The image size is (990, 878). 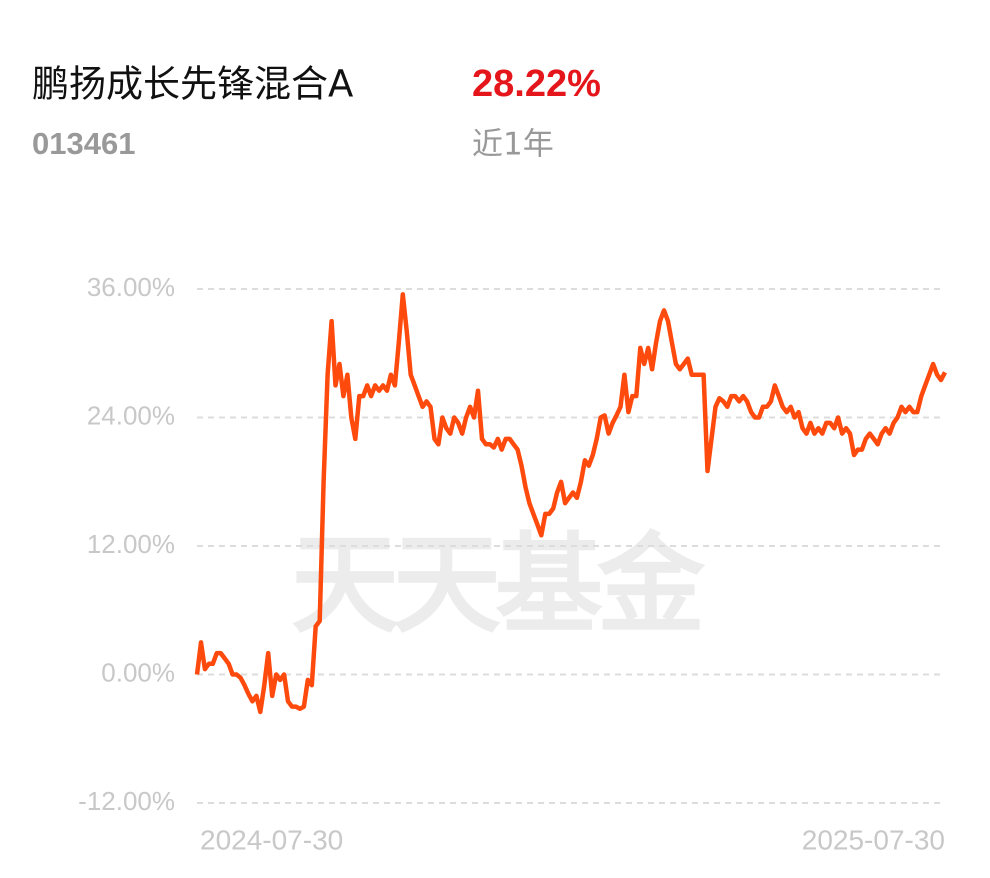 I want to click on y-tick-label: 12.00%, so click(x=131, y=544).